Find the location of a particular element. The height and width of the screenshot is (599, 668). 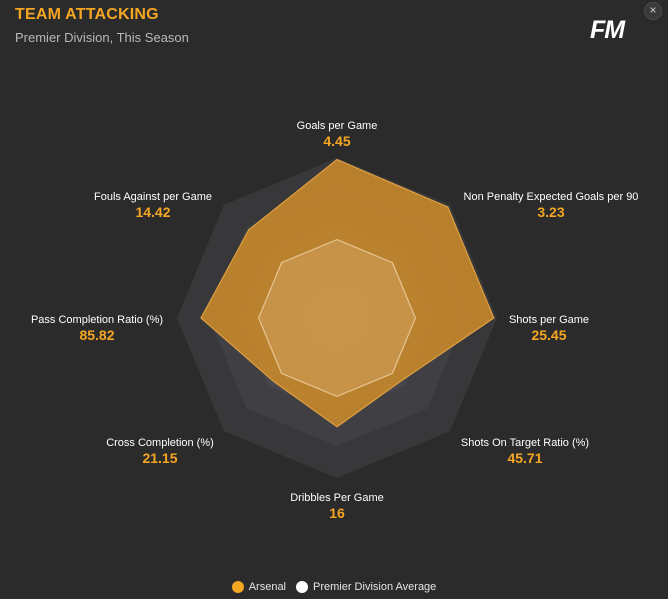

axis-label-7: Pass Completion Ratio (%) is located at coordinates (97, 320).